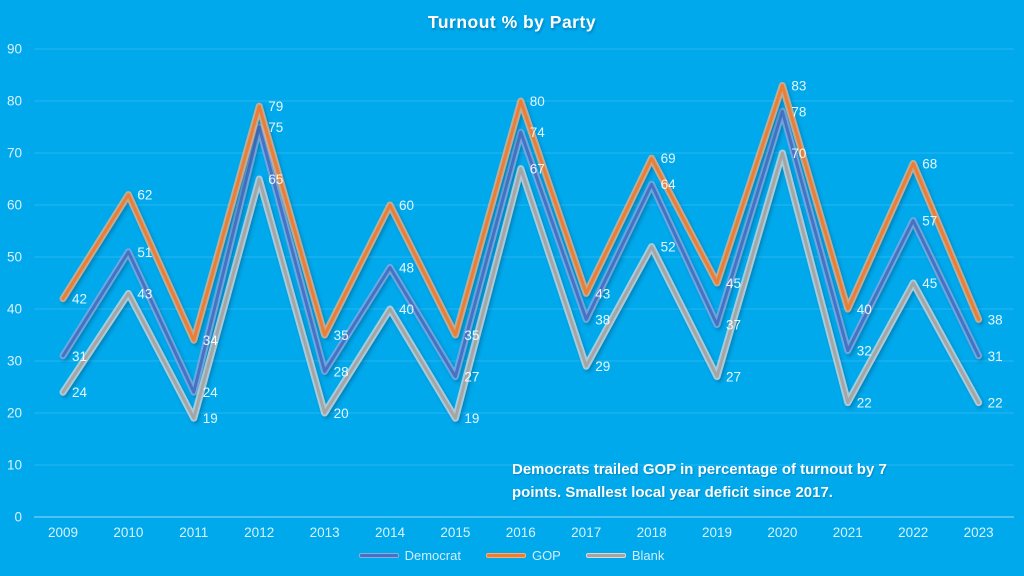  I want to click on legend-label-democrat: Democrat, so click(432, 555).